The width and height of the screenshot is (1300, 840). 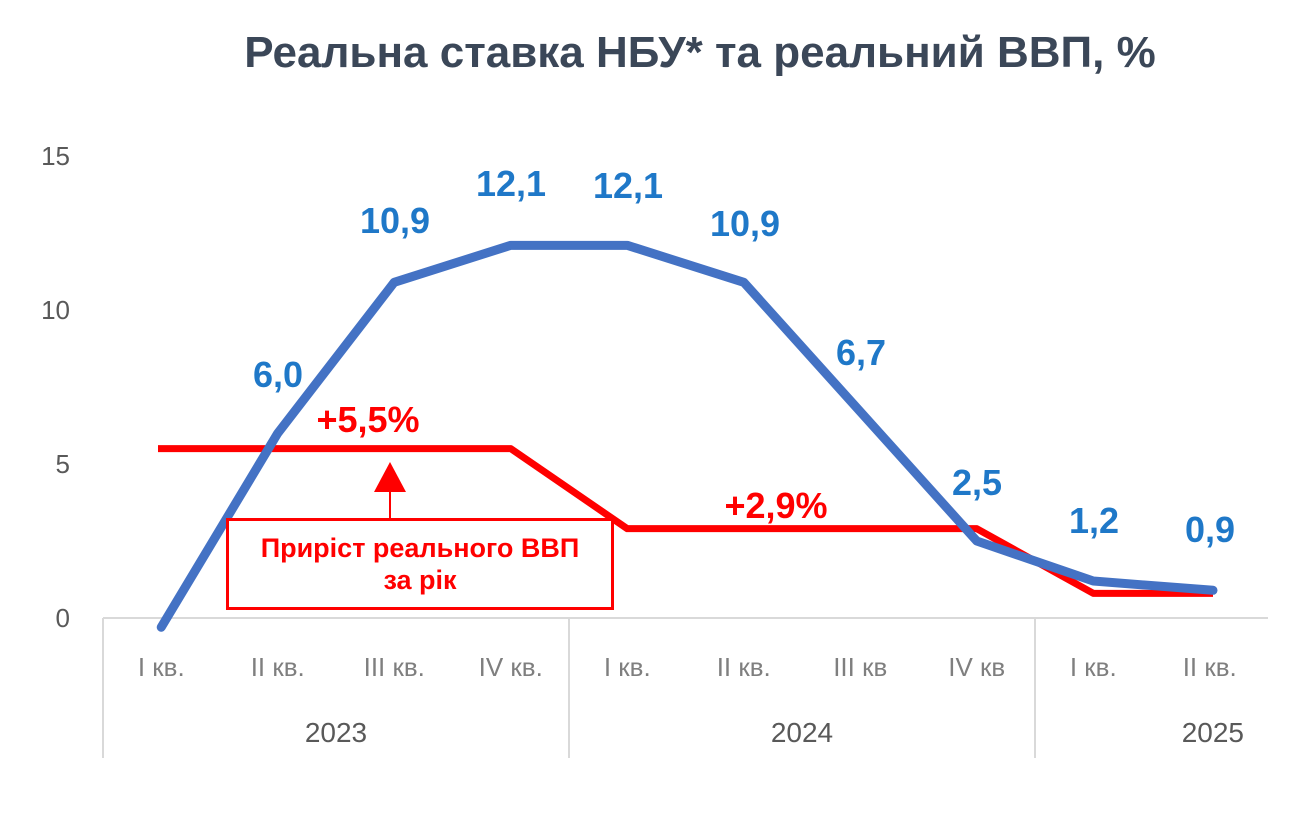 I want to click on gdp-2024-label: +2,9%, so click(x=775, y=505).